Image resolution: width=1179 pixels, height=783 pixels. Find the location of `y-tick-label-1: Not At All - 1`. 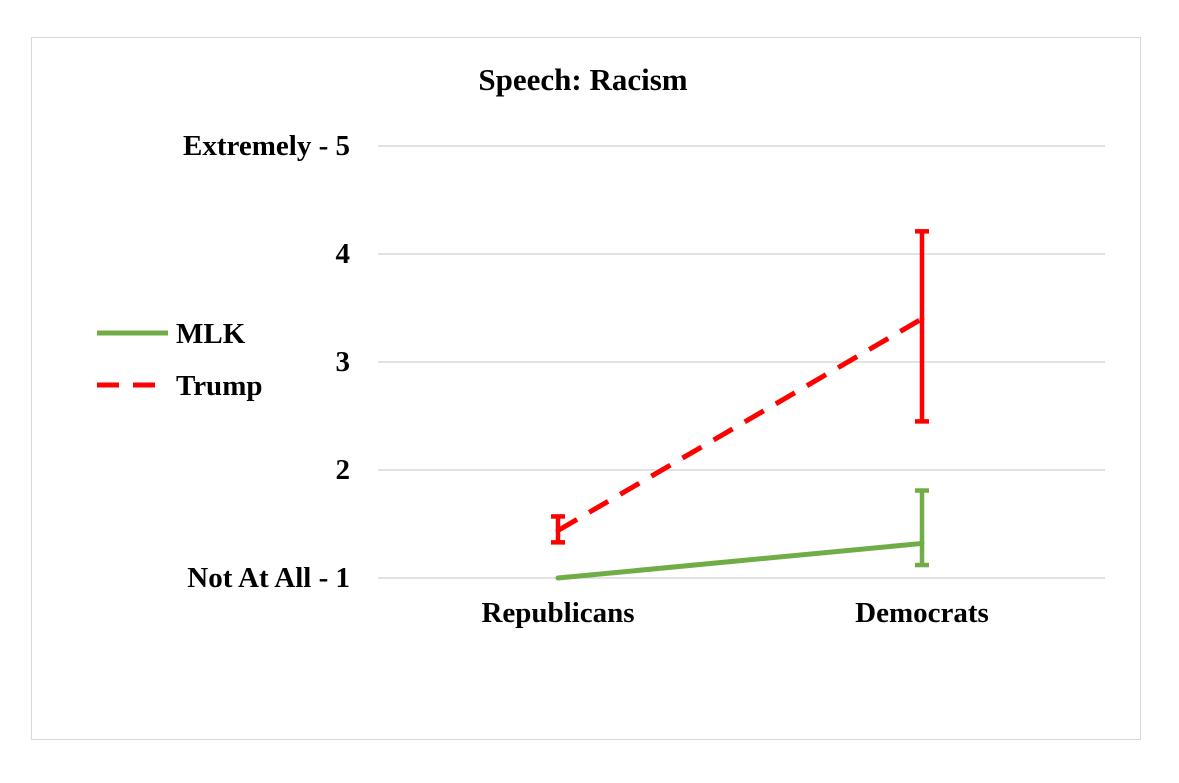

y-tick-label-1: Not At All - 1 is located at coordinates (268, 578).